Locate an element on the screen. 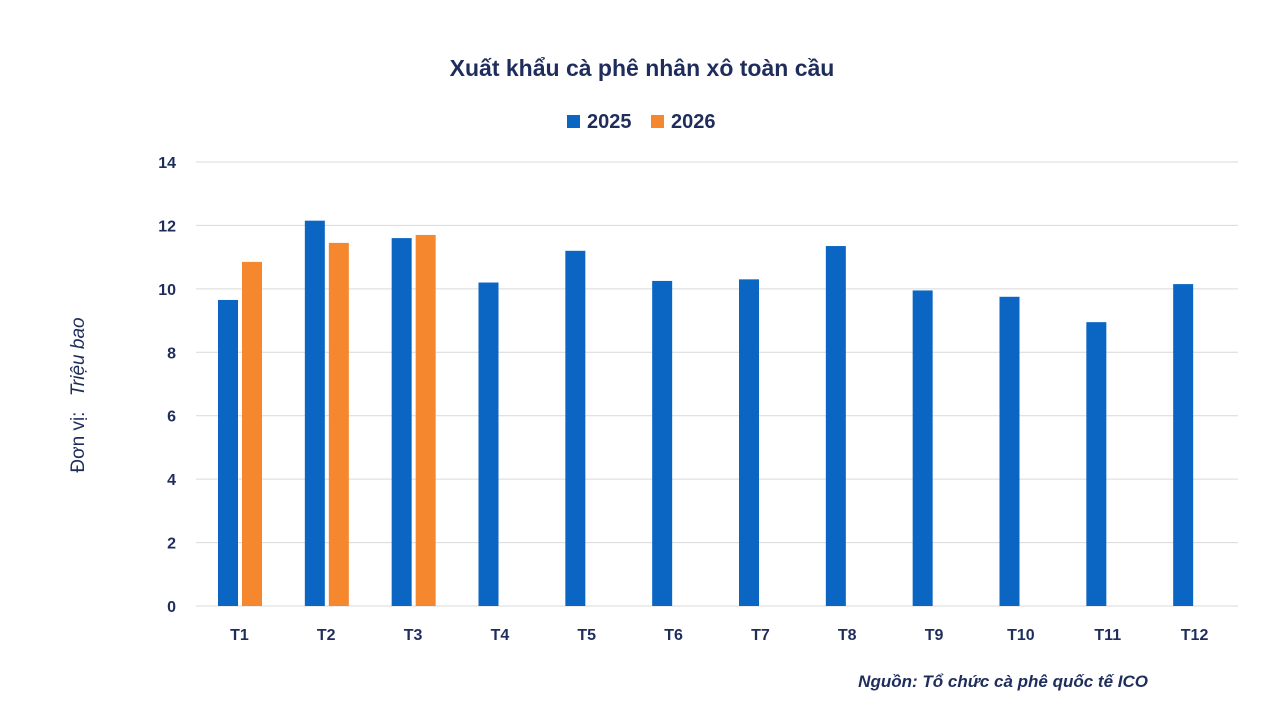 The height and width of the screenshot is (725, 1280). x-tick-label: T3 is located at coordinates (413, 635).